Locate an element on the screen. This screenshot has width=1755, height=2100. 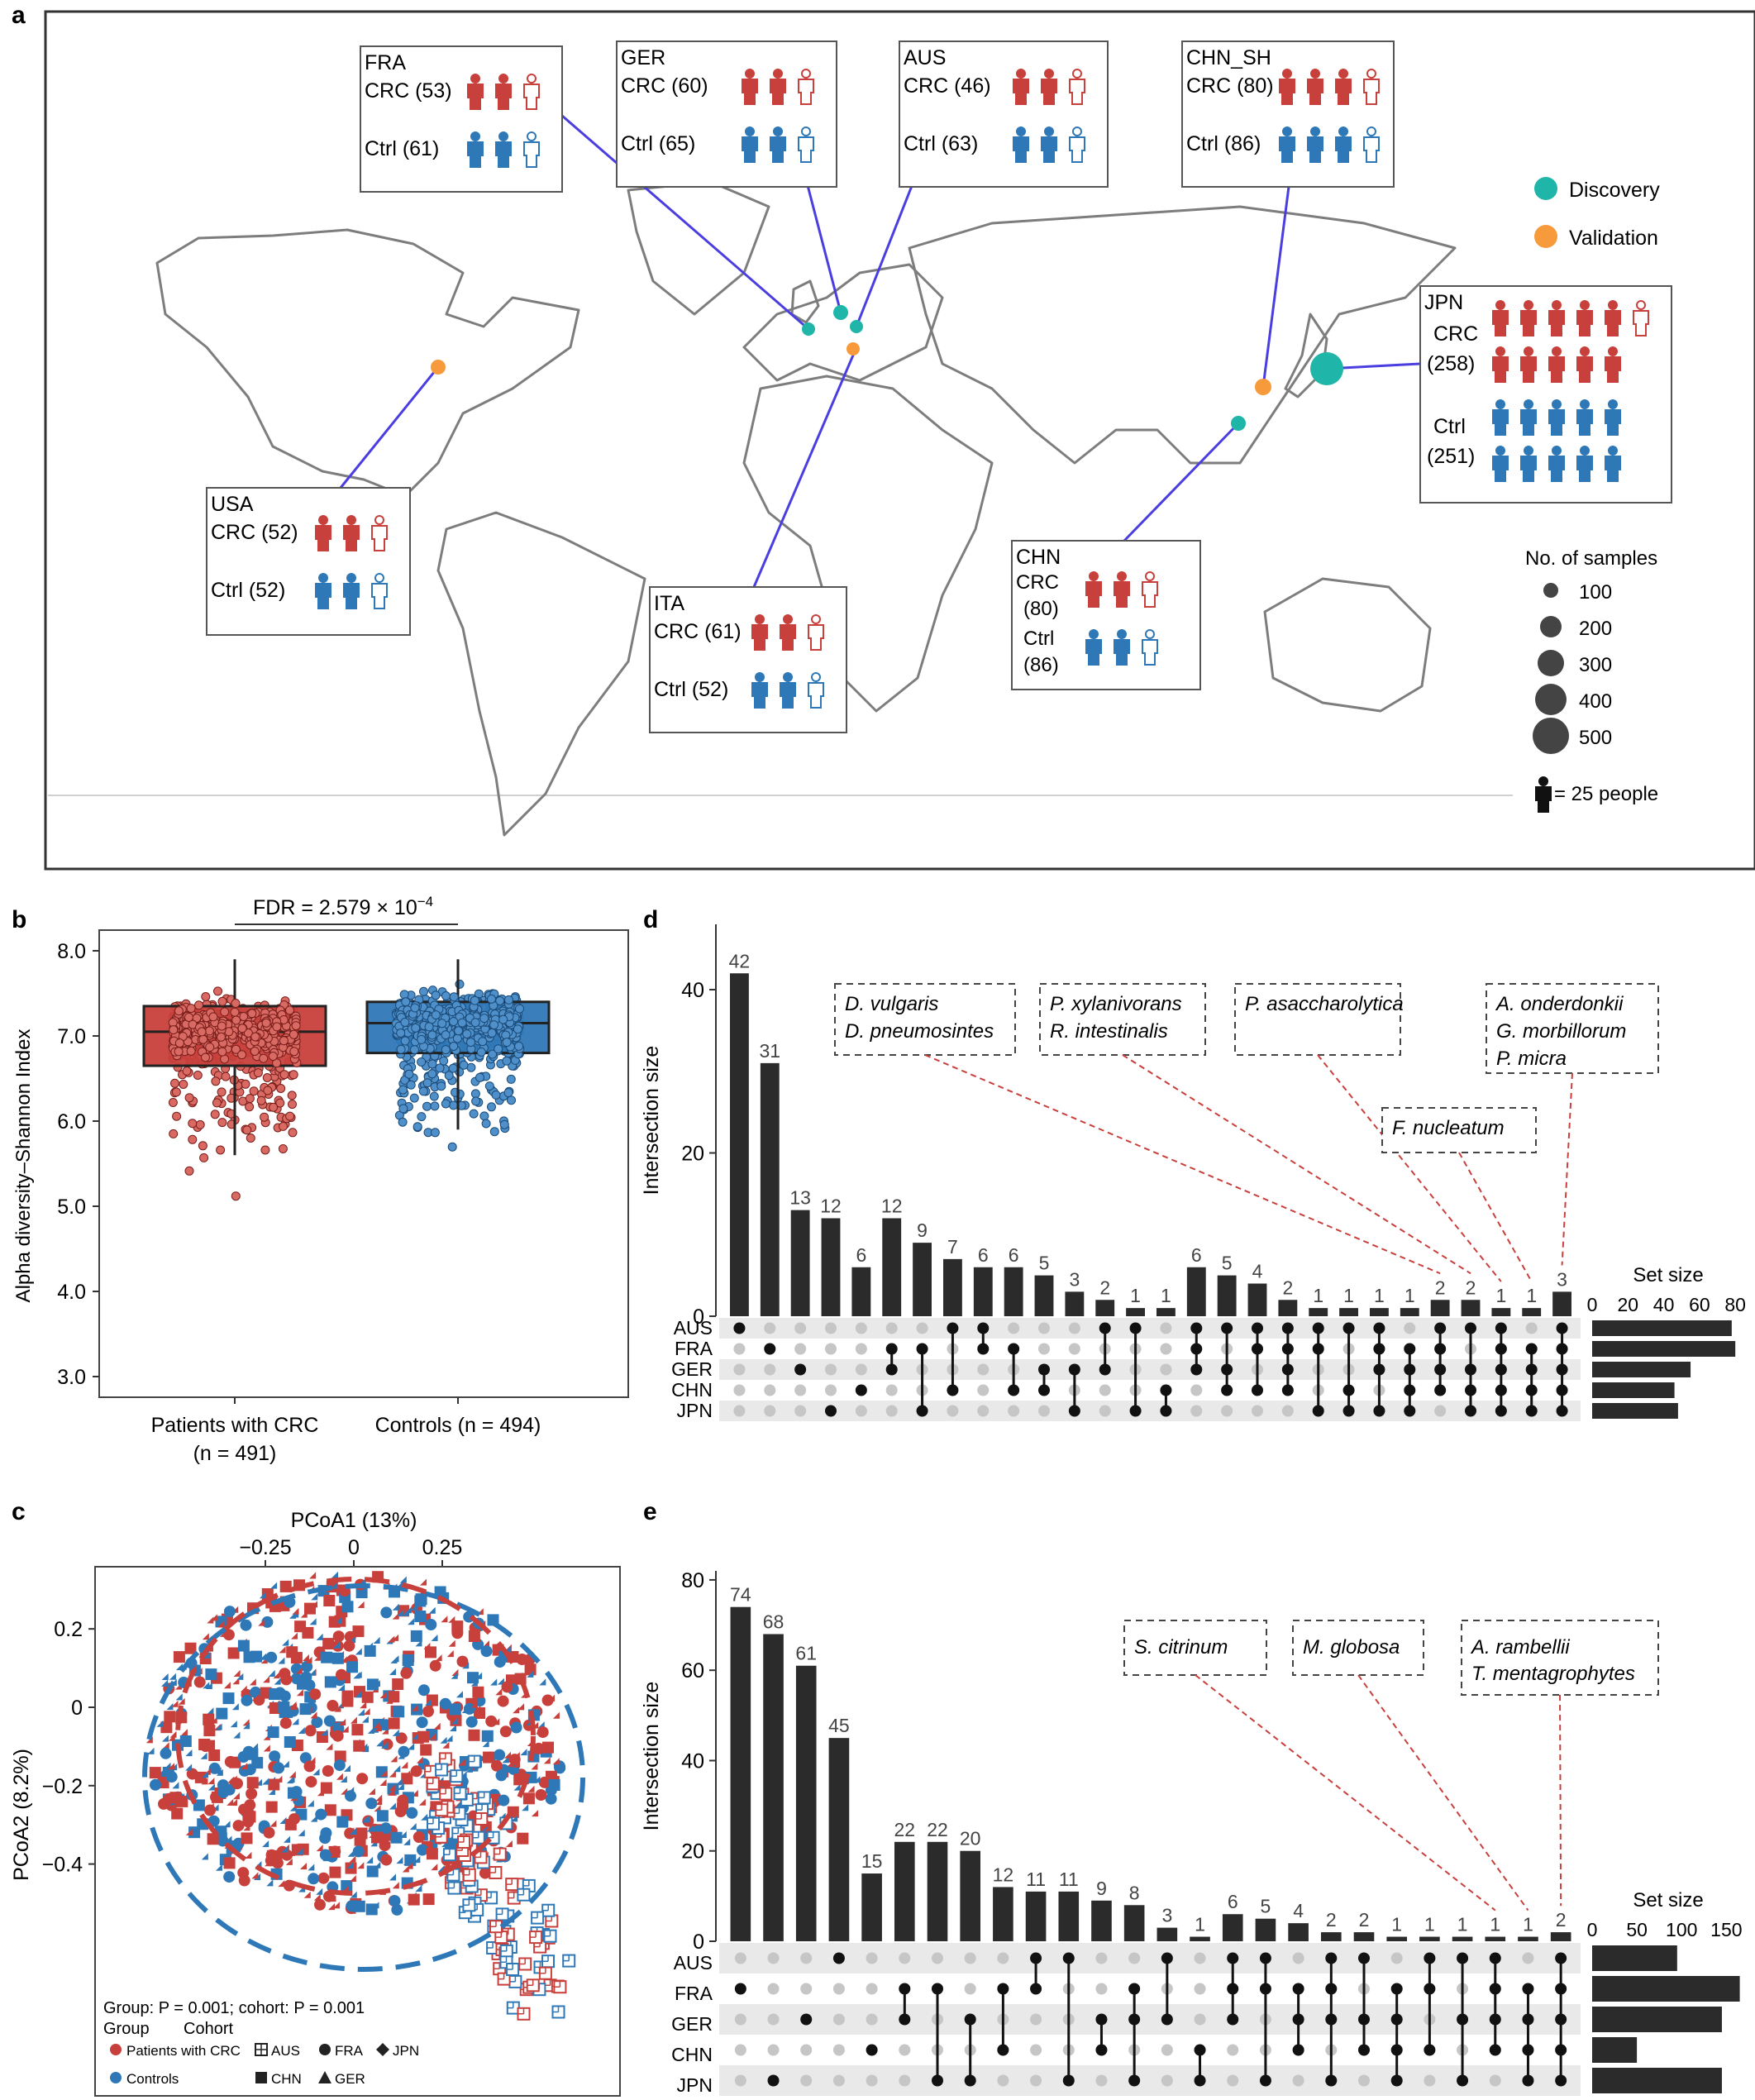
set-size-bar-fra is located at coordinates (1664, 1349).